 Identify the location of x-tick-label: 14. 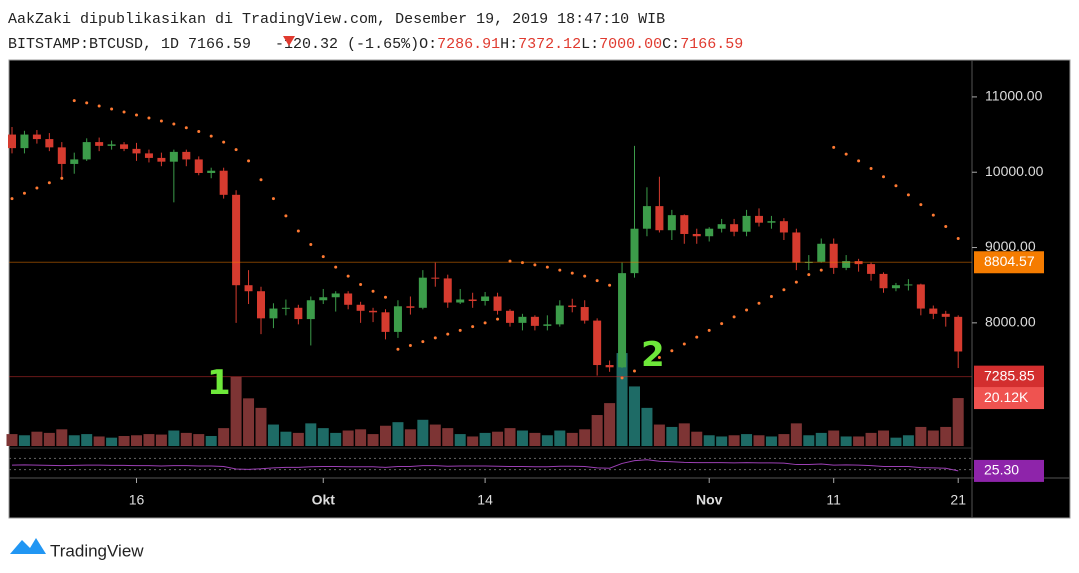
(485, 500).